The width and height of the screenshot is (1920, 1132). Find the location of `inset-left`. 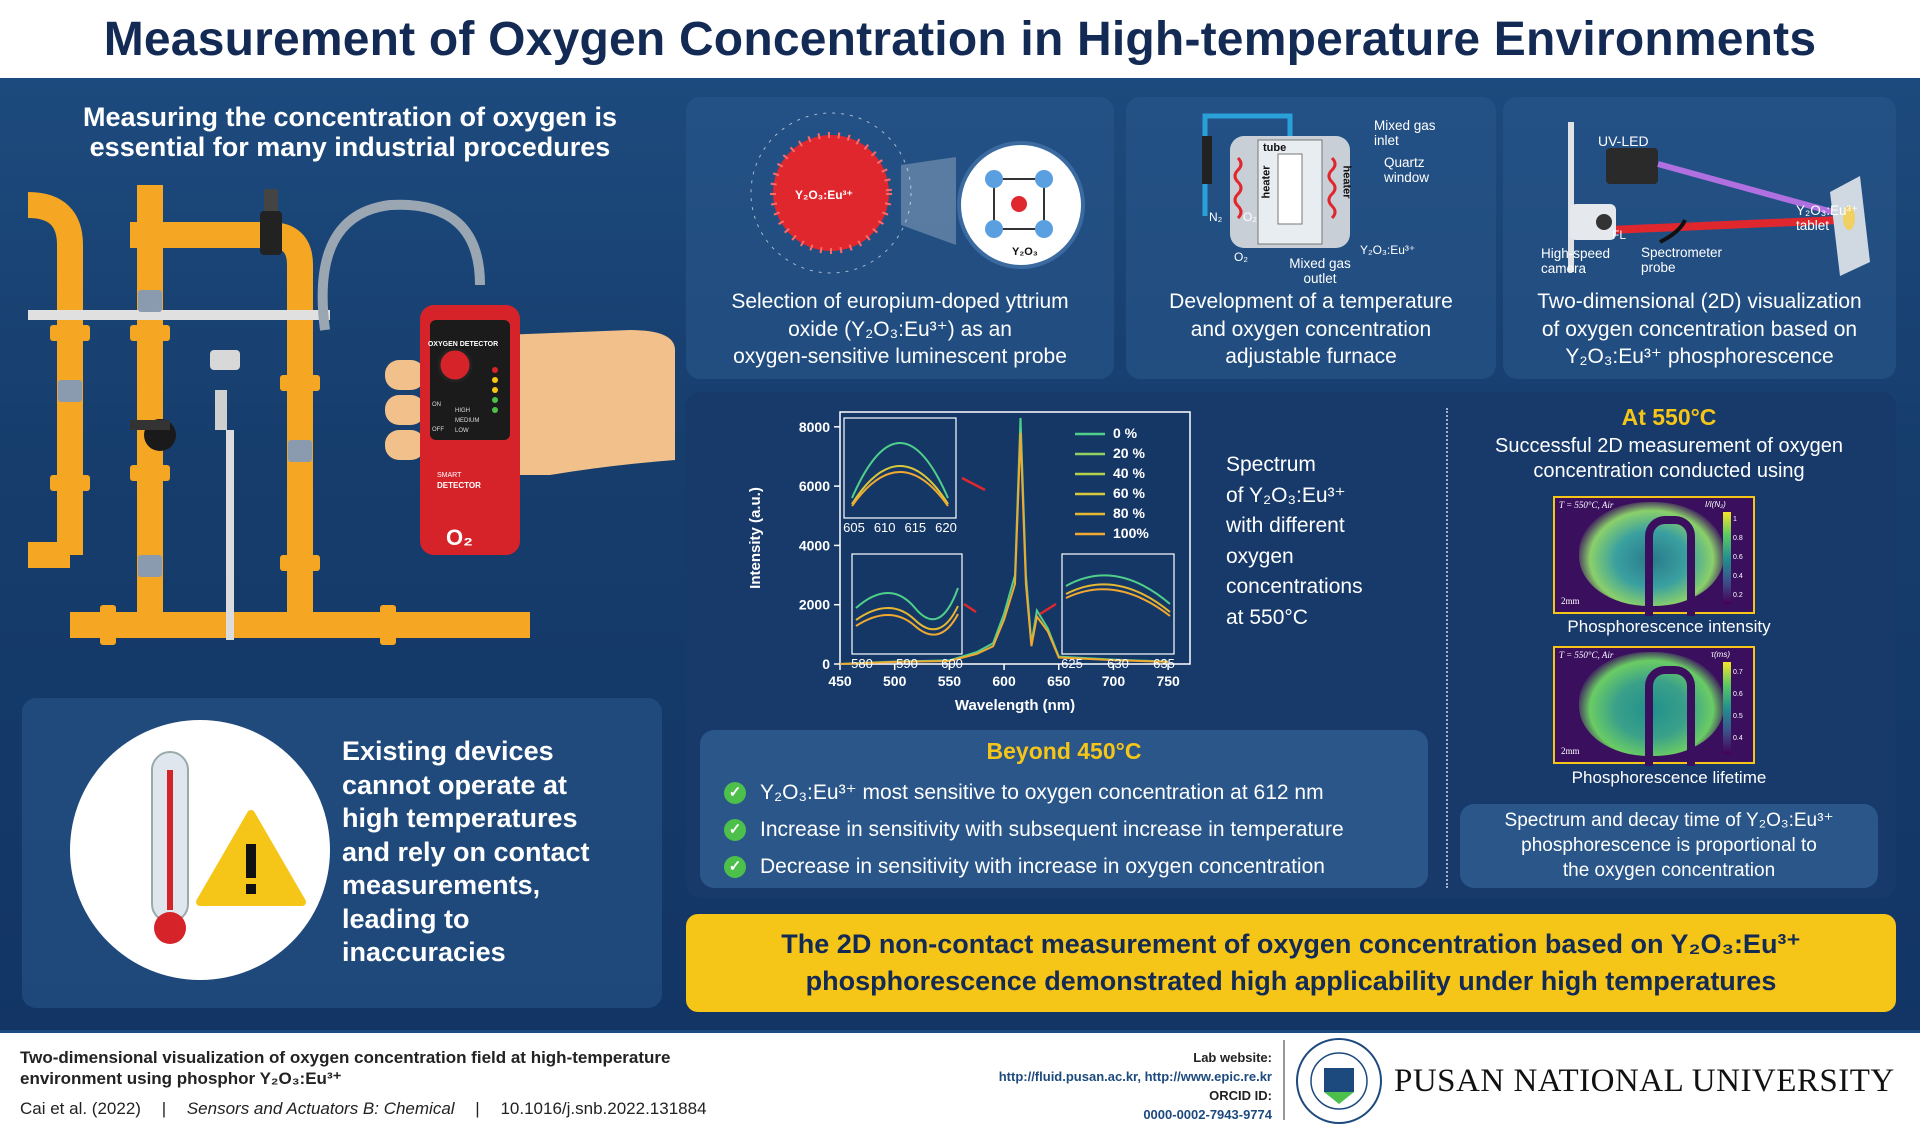

inset-left is located at coordinates (907, 604).